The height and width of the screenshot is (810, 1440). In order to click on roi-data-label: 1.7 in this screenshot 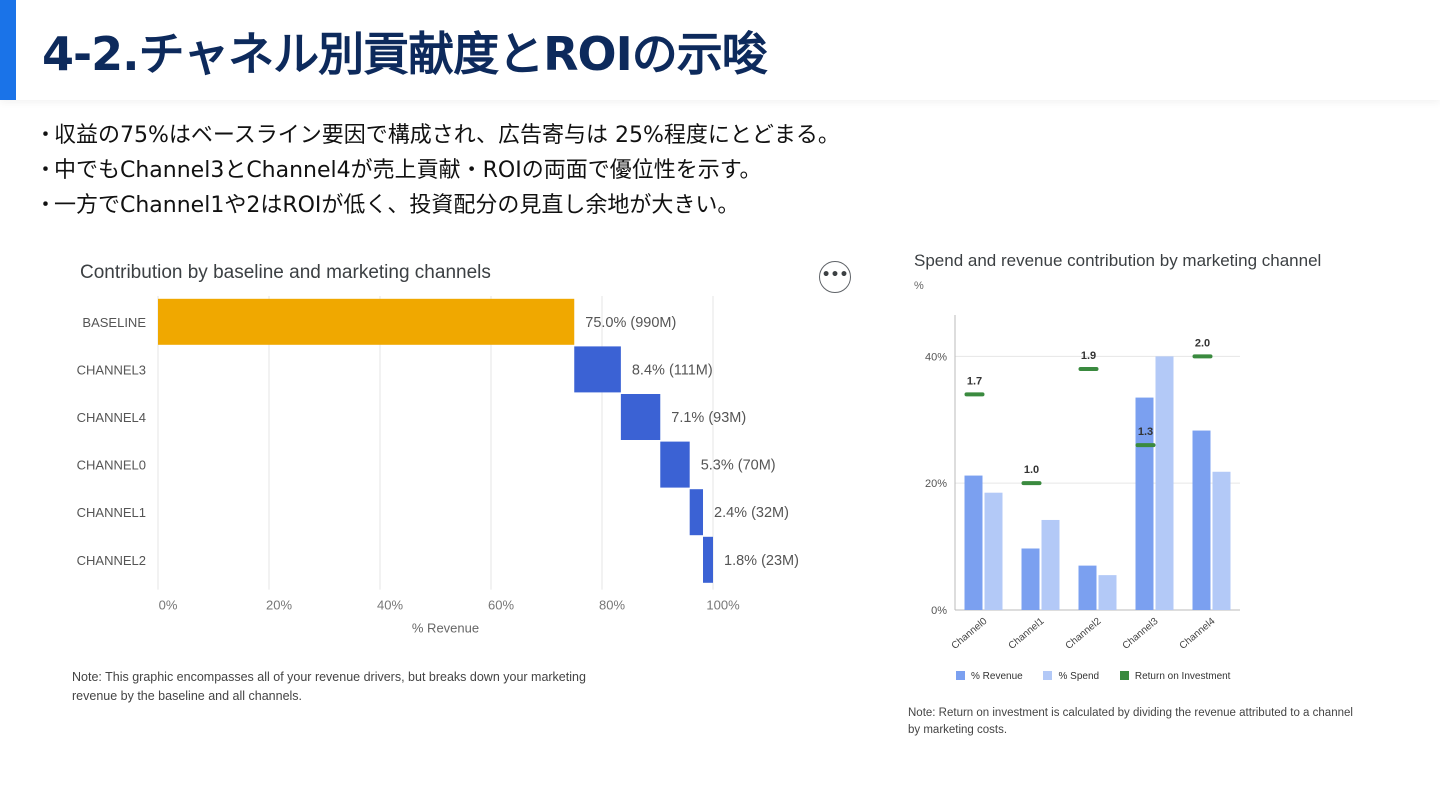, I will do `click(974, 381)`.